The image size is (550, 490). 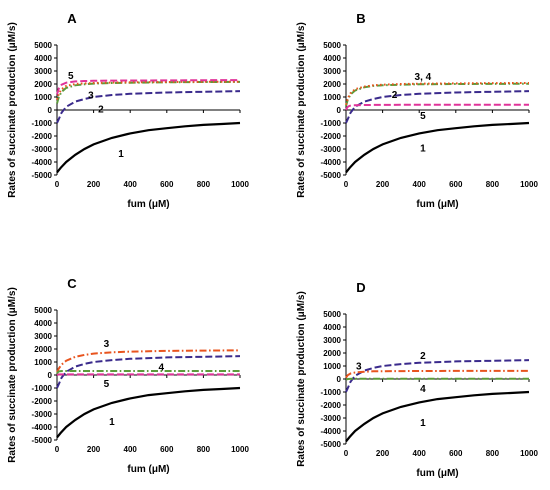 What do you see at coordinates (360, 287) in the screenshot?
I see `panel-label: D` at bounding box center [360, 287].